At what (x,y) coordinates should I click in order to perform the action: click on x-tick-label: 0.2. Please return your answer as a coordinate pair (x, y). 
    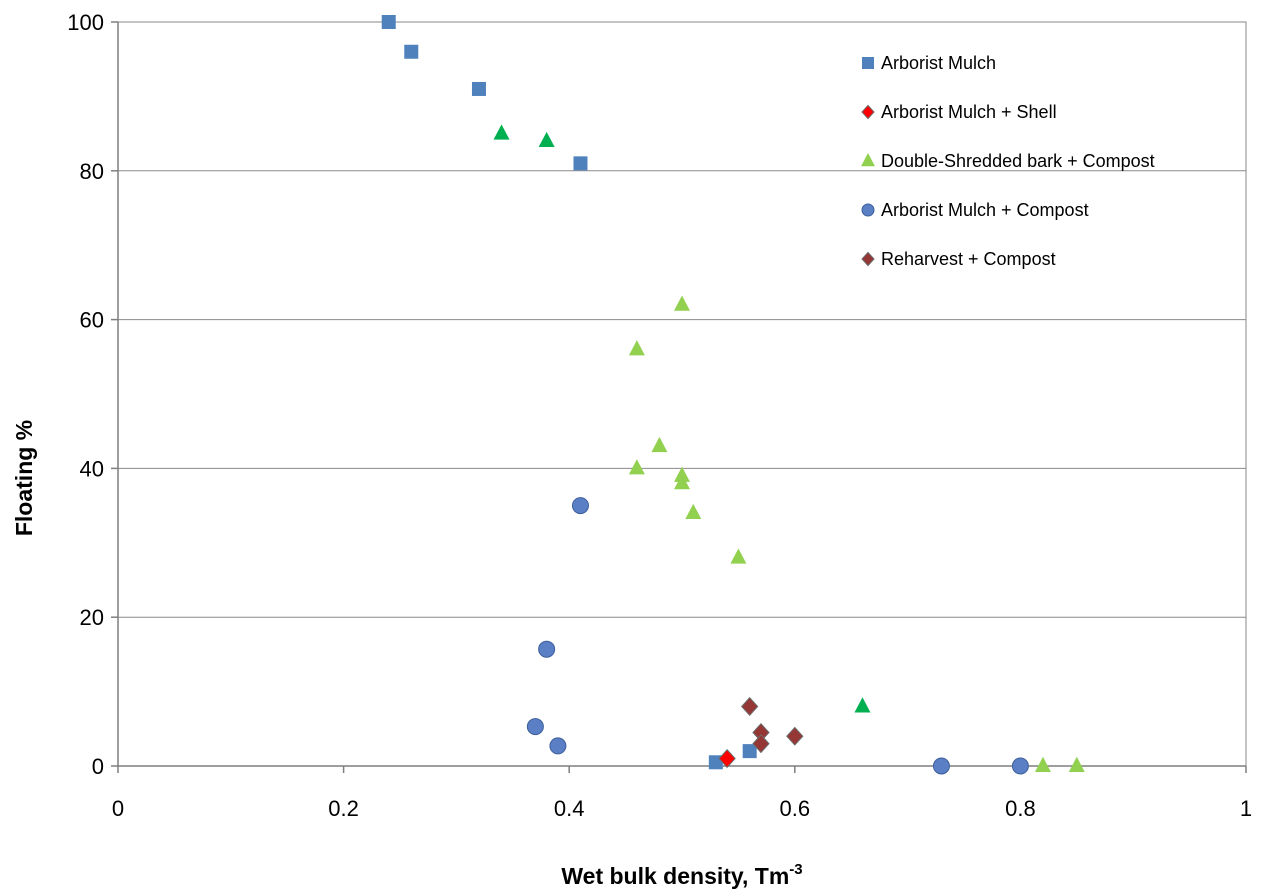
    Looking at the image, I should click on (343, 808).